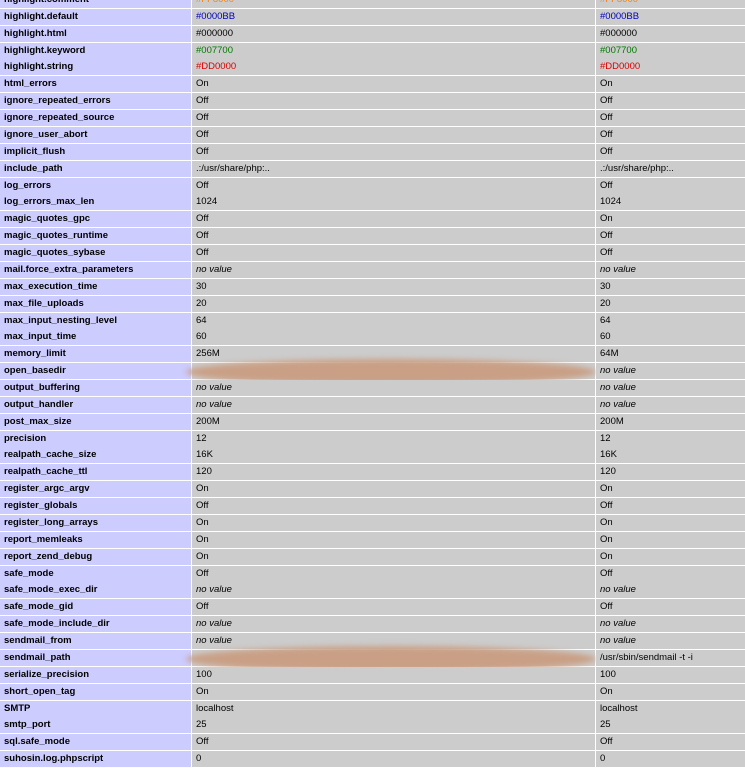  What do you see at coordinates (393, 337) in the screenshot?
I see `local-value: 60` at bounding box center [393, 337].